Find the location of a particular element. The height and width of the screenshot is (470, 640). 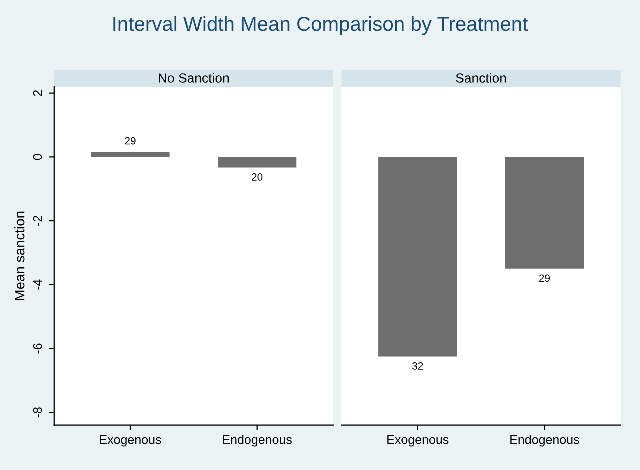

y-tick-label: -8 is located at coordinates (37, 413).